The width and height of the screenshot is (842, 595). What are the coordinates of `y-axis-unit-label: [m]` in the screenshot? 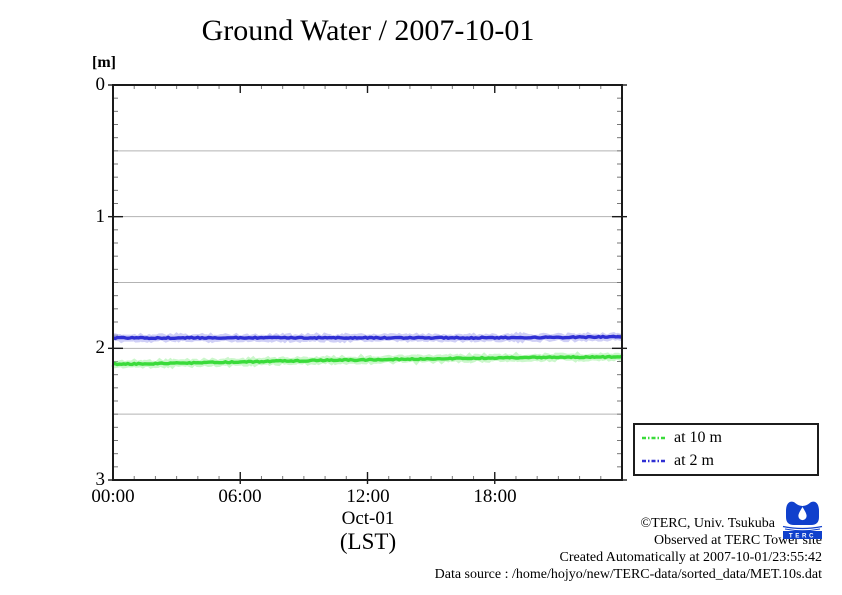 It's located at (104, 62).